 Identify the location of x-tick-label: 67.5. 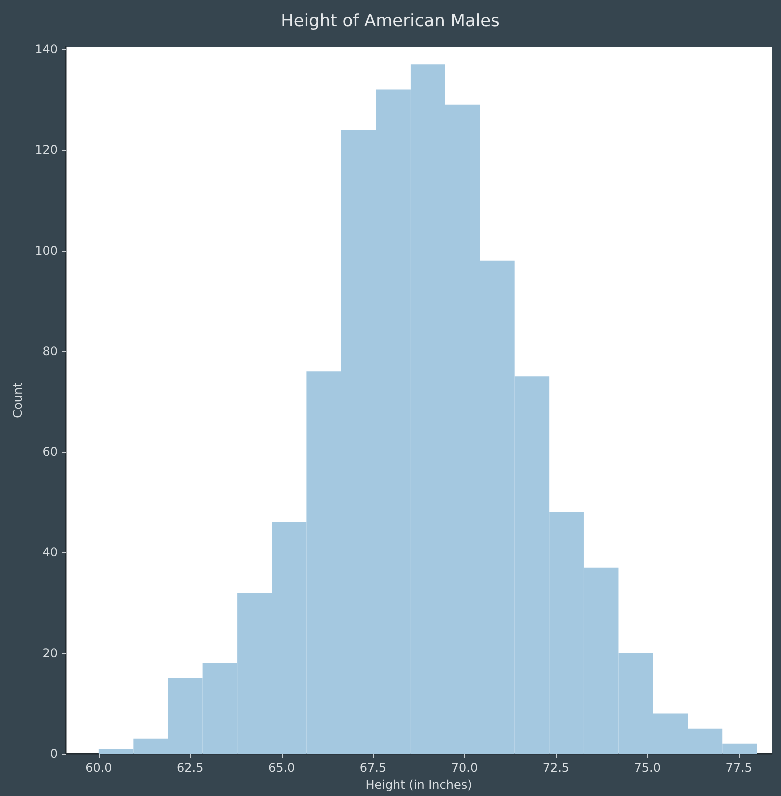
(373, 768).